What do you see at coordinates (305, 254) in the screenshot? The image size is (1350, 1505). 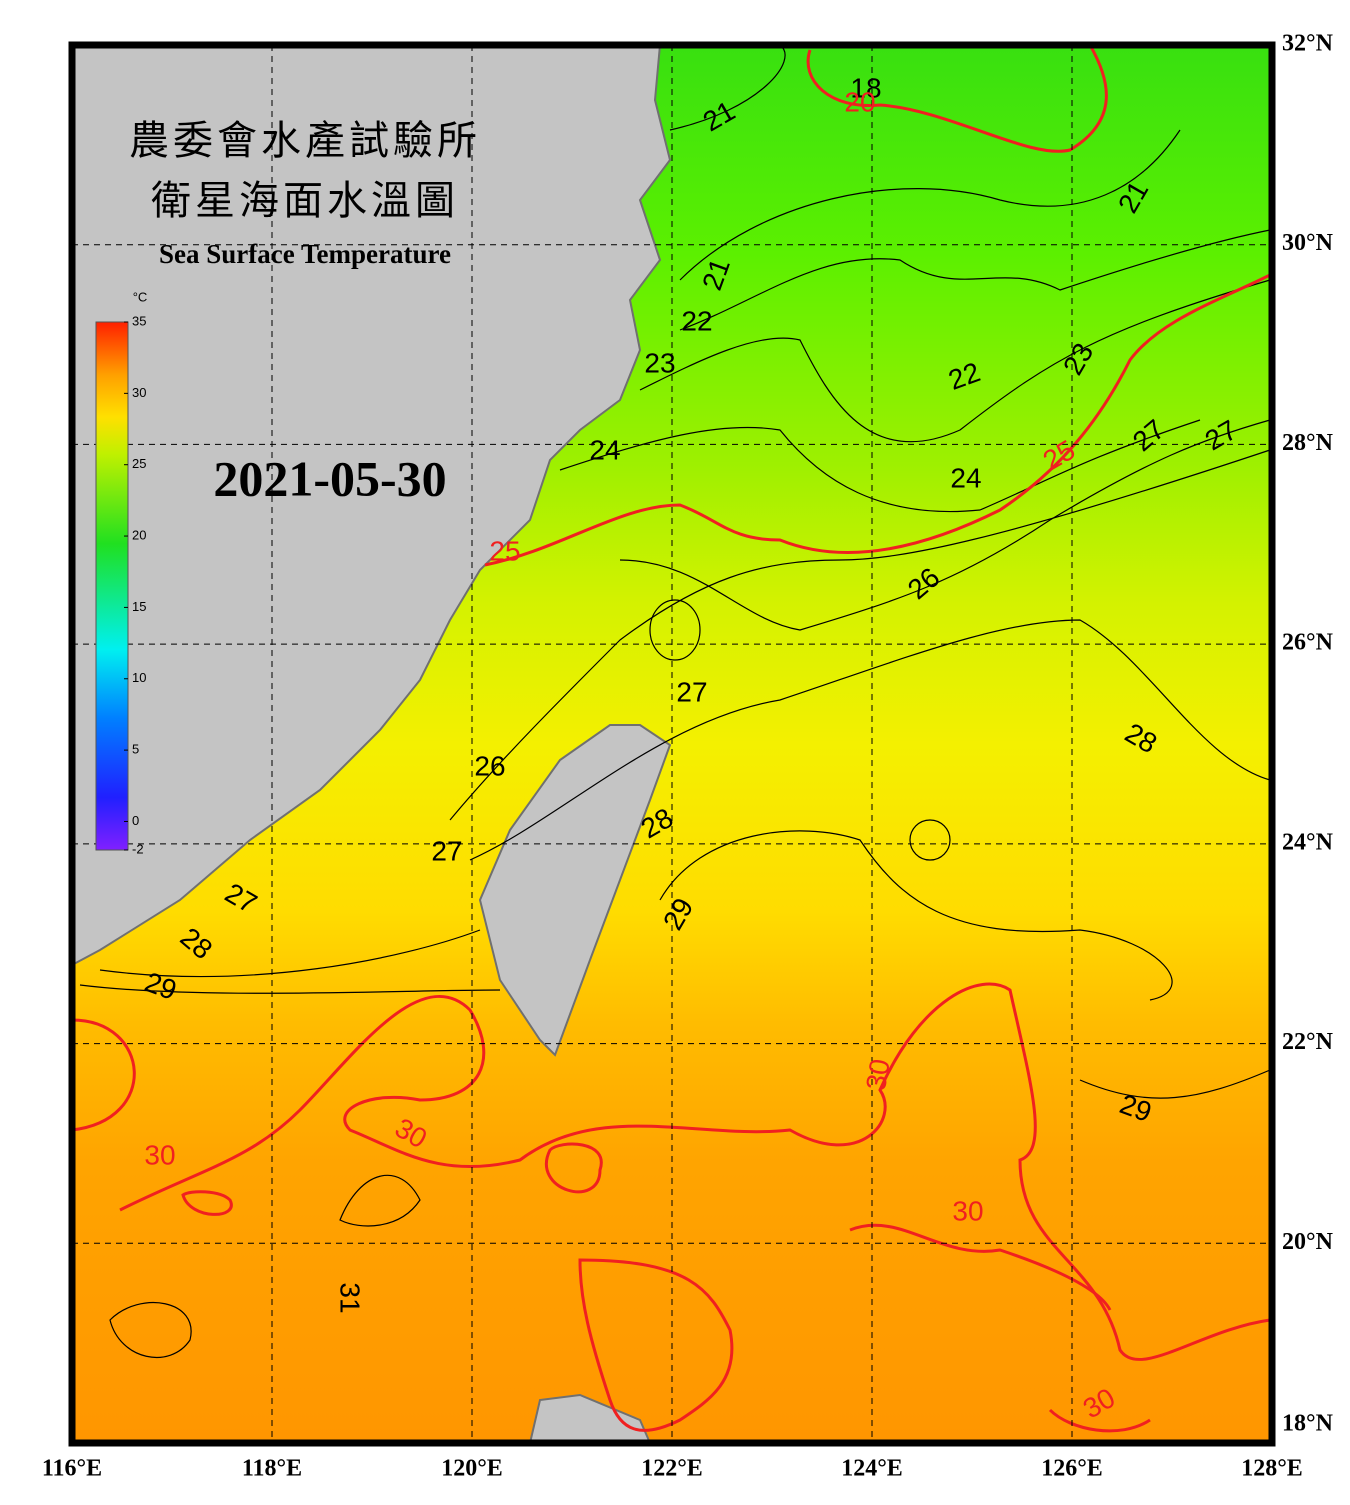 I see `subtitle: Sea Surface Temperature` at bounding box center [305, 254].